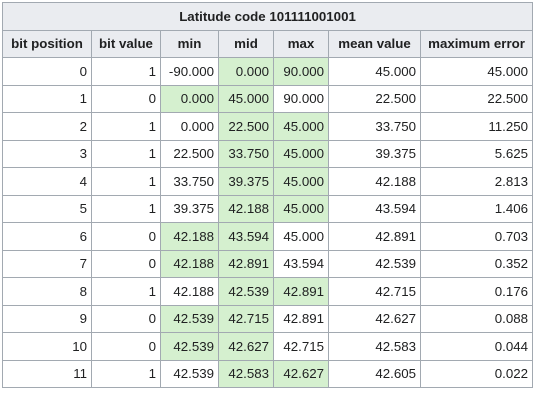 Image resolution: width=535 pixels, height=407 pixels. Describe the element at coordinates (126, 43) in the screenshot. I see `header-bit-value: bit value` at that location.